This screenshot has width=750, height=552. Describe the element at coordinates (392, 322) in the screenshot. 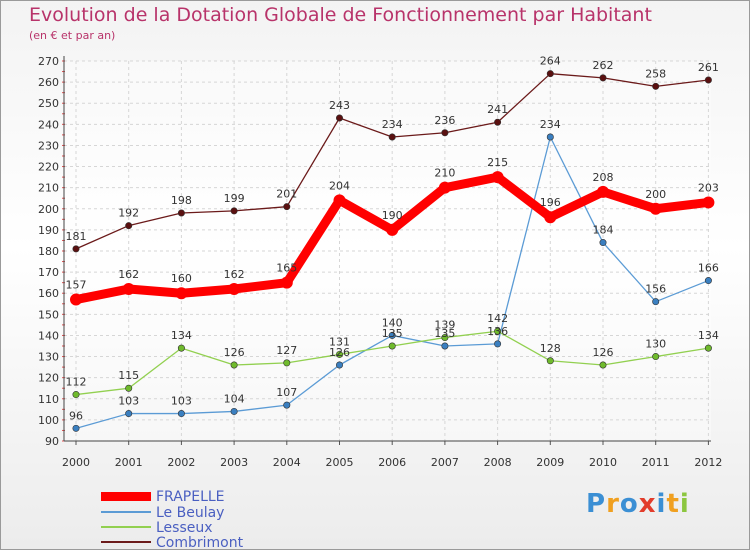

I see `data-label-le-beulay: 140` at that location.